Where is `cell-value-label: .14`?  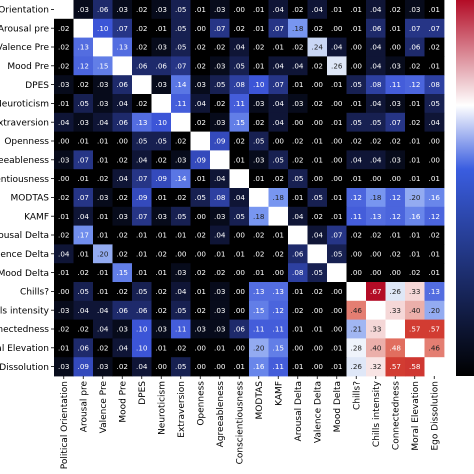 cell-value-label: .14 is located at coordinates (181, 84).